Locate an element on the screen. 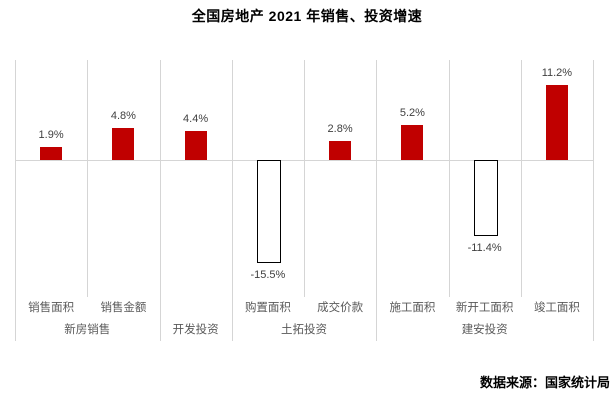  bar-成交价款 is located at coordinates (340, 150).